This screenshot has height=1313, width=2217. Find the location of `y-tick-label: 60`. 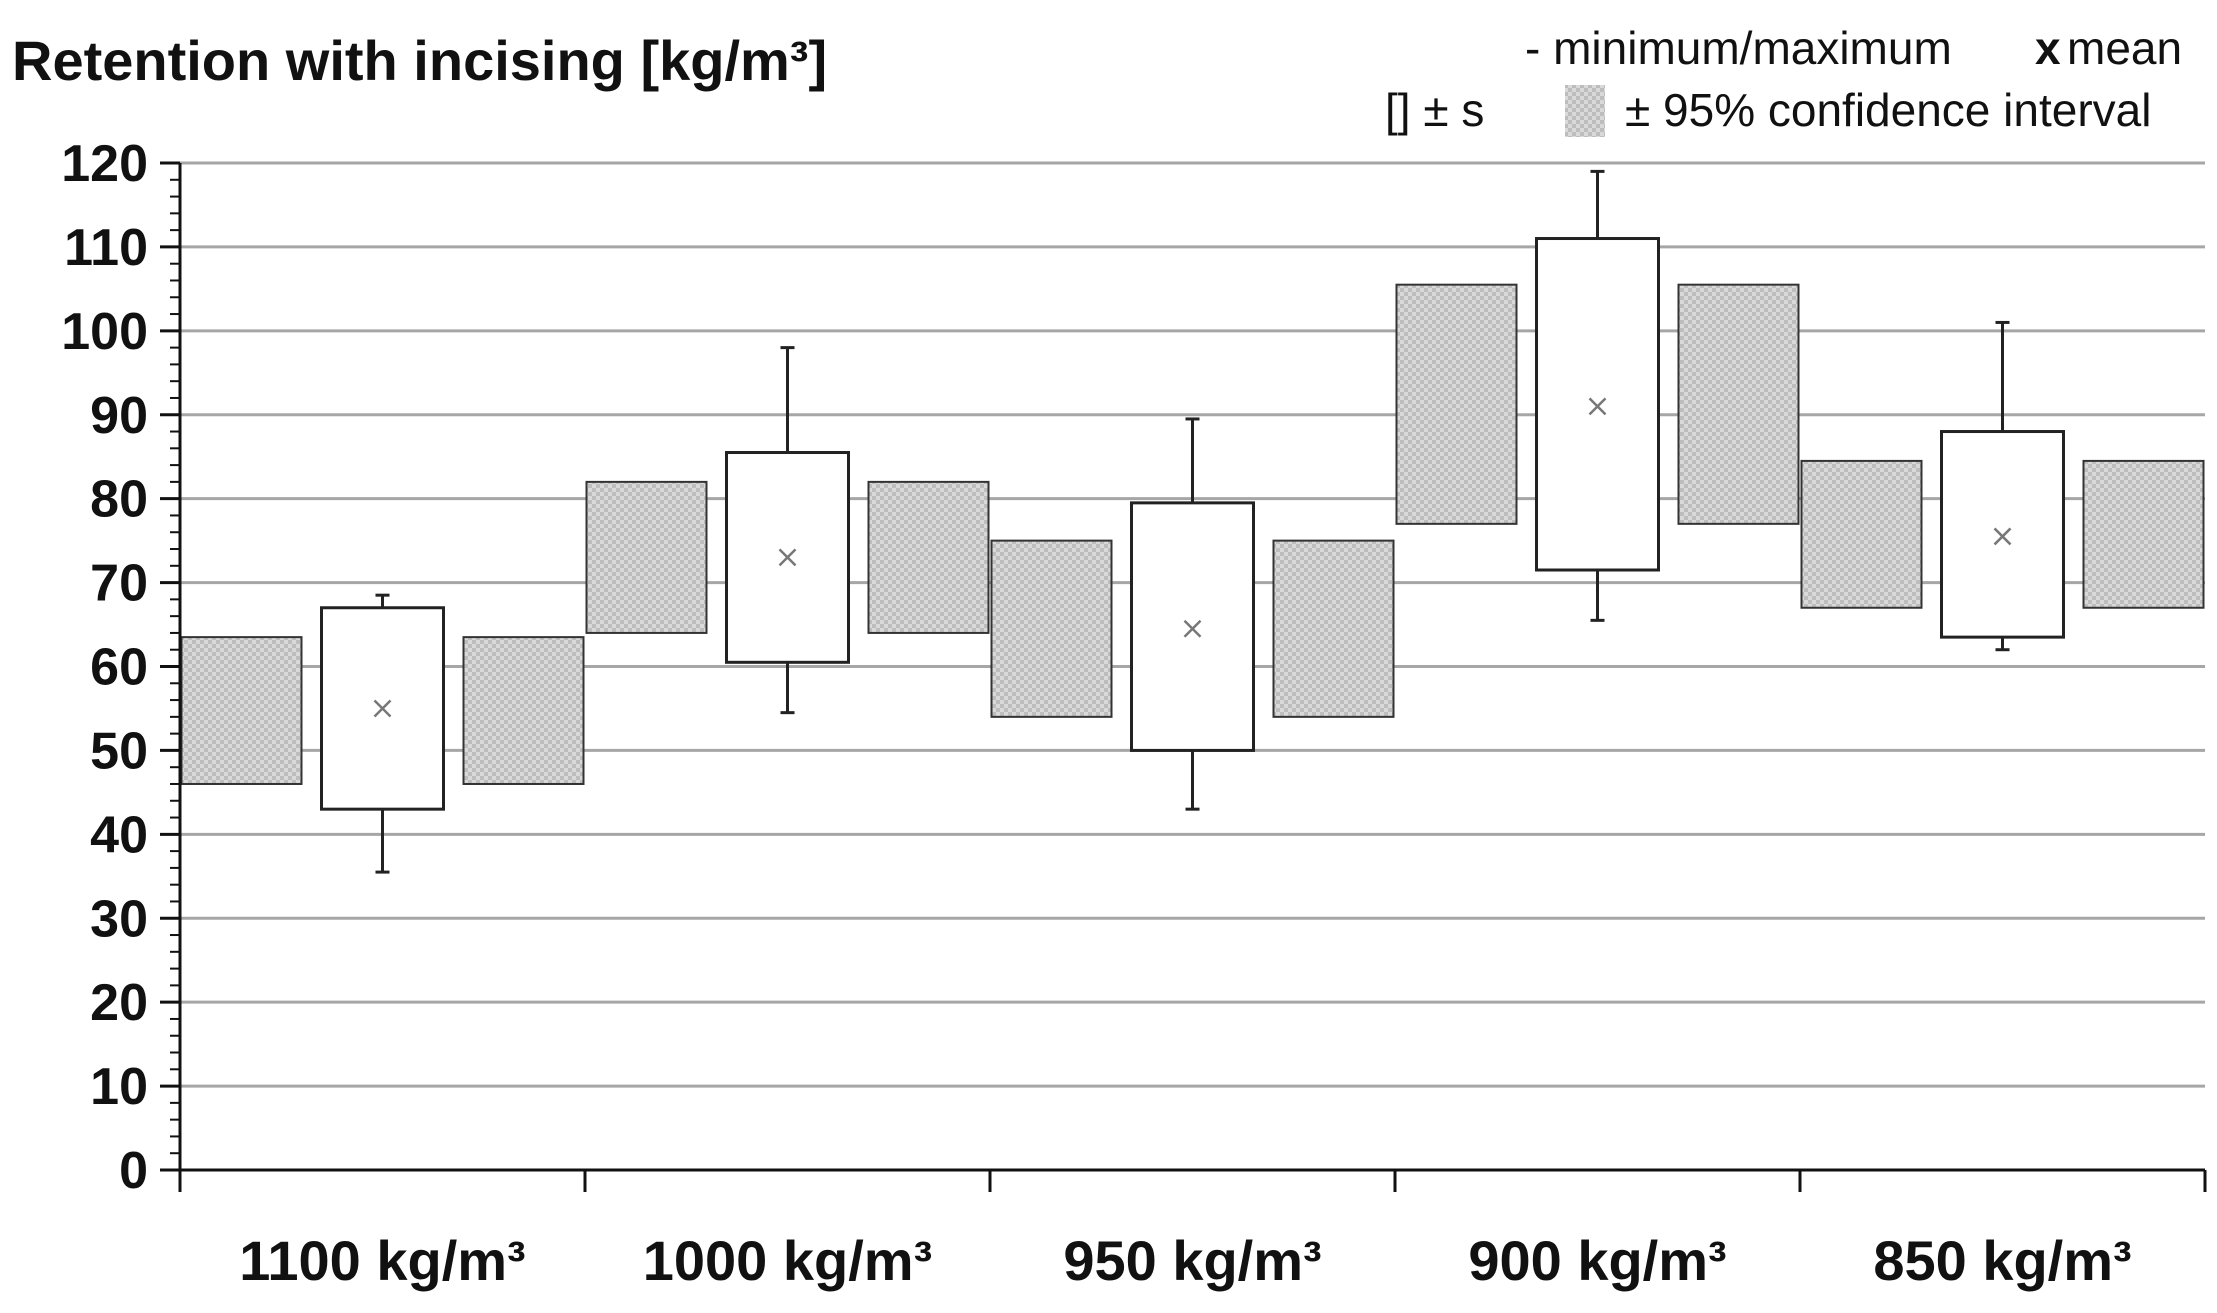

y-tick-label: 60 is located at coordinates (119, 668).